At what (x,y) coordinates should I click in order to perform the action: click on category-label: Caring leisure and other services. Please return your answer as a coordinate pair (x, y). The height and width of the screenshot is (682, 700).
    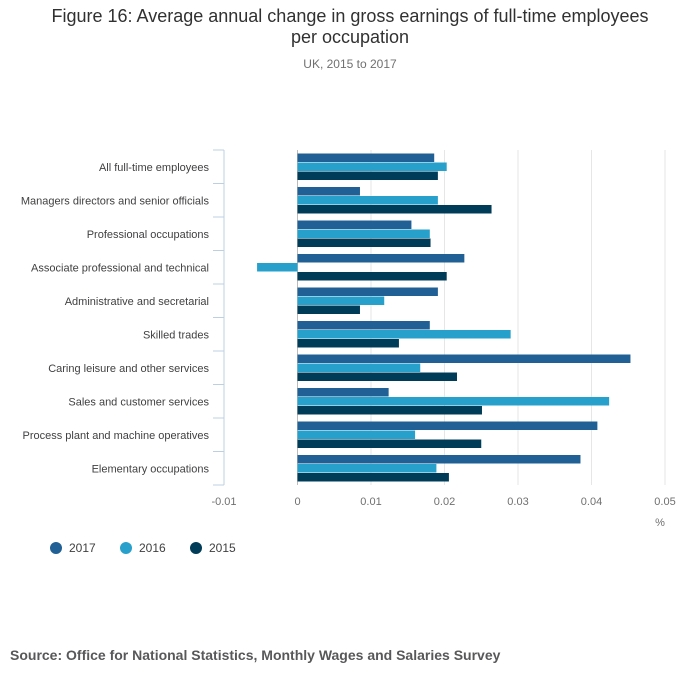
    Looking at the image, I should click on (128, 369).